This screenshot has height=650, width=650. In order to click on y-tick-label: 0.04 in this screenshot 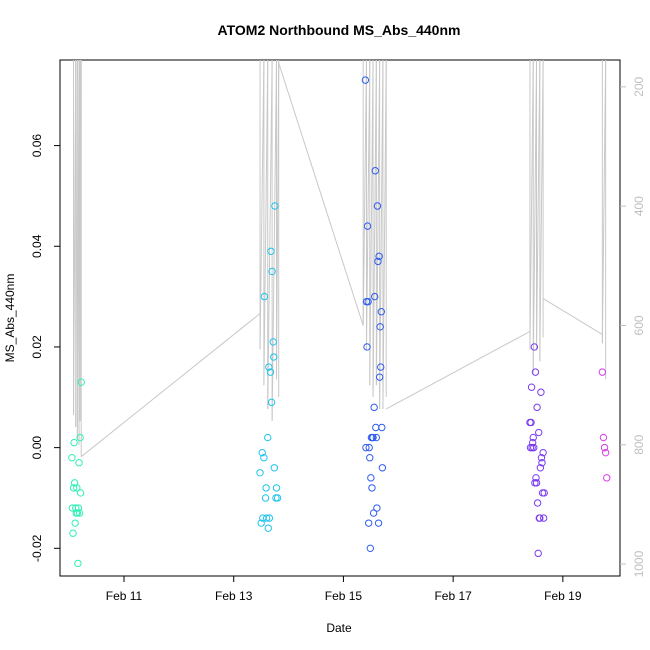, I will do `click(37, 246)`.